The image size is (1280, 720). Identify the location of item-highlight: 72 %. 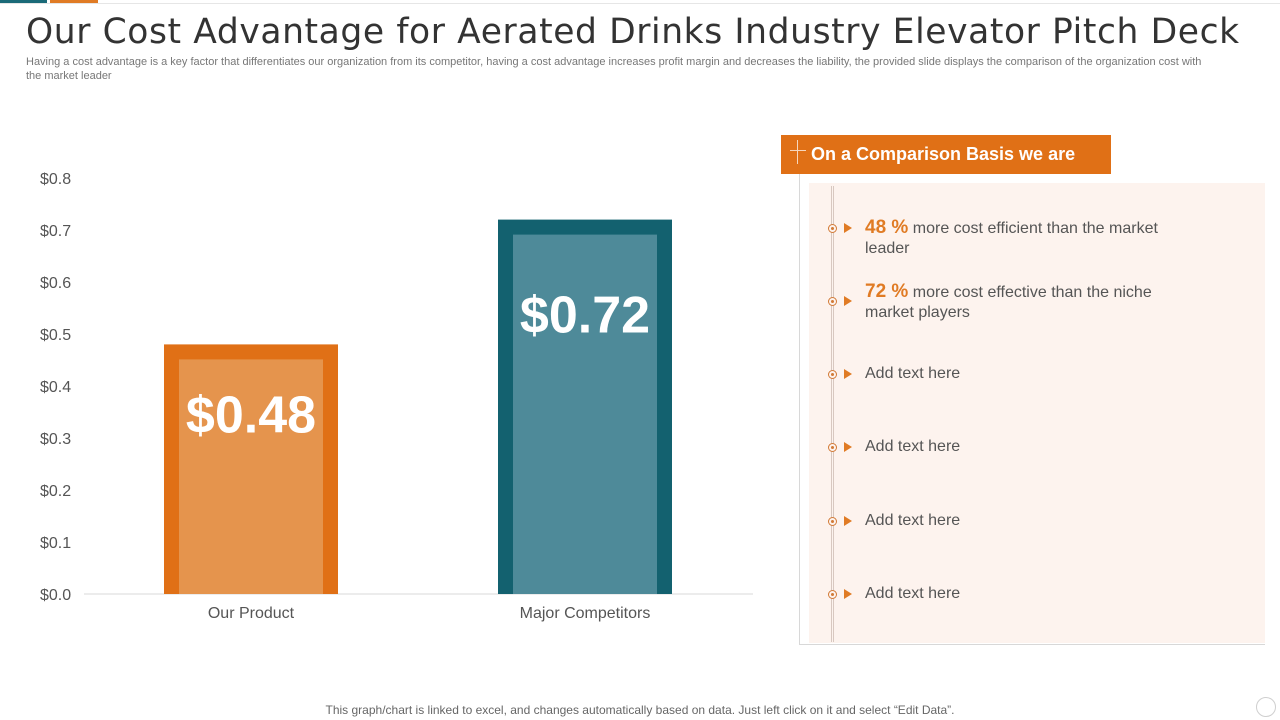
(887, 291).